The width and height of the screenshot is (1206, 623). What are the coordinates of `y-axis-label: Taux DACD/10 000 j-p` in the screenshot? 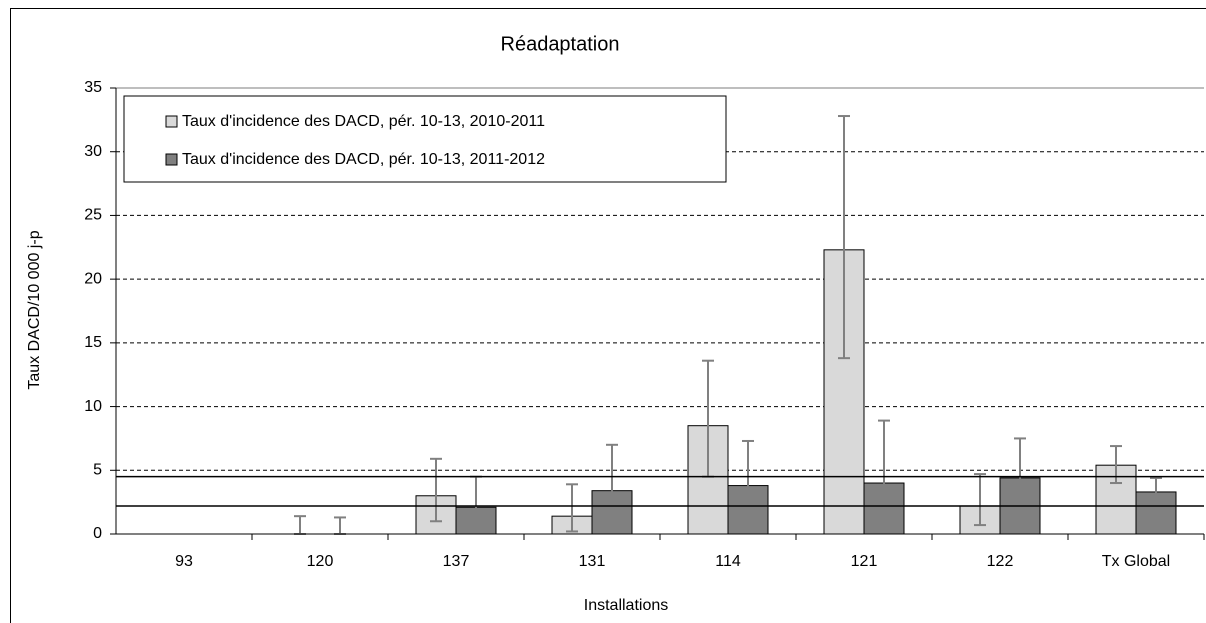 It's located at (34, 309).